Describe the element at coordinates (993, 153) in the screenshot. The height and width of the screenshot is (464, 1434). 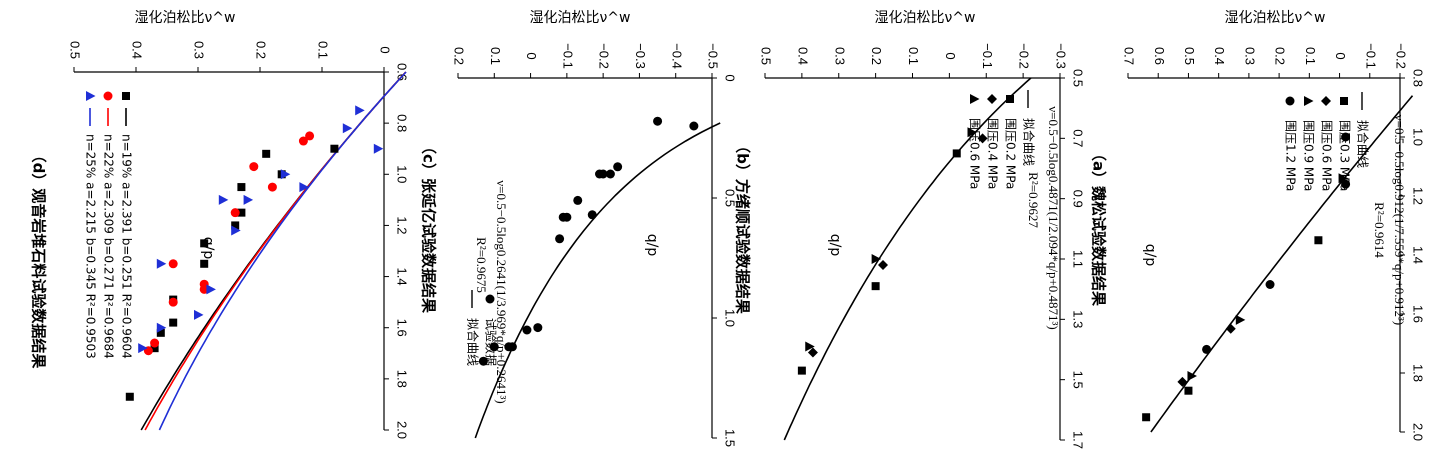
I see `legend-label: 围压0.4 MPa` at that location.